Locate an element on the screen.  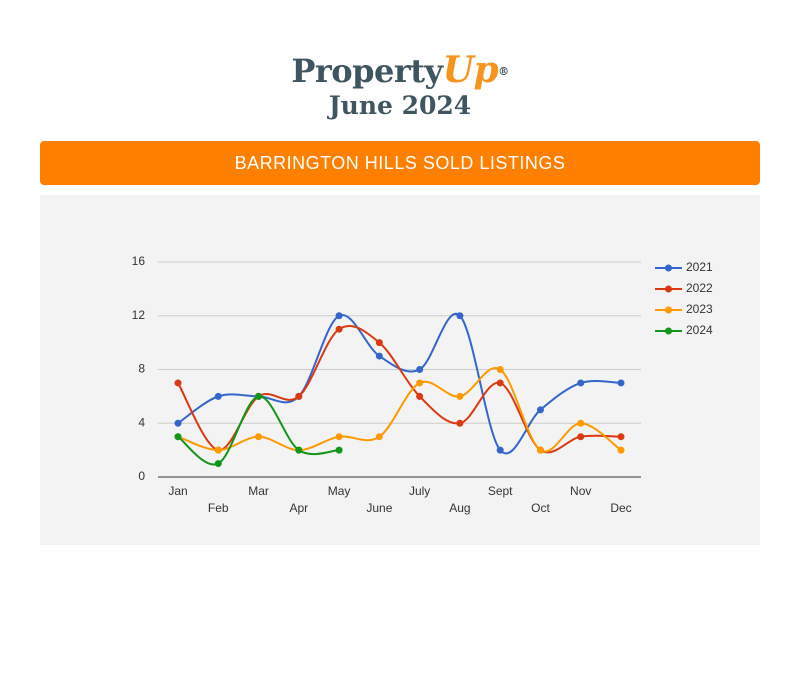
x-tick-label: June is located at coordinates (379, 508).